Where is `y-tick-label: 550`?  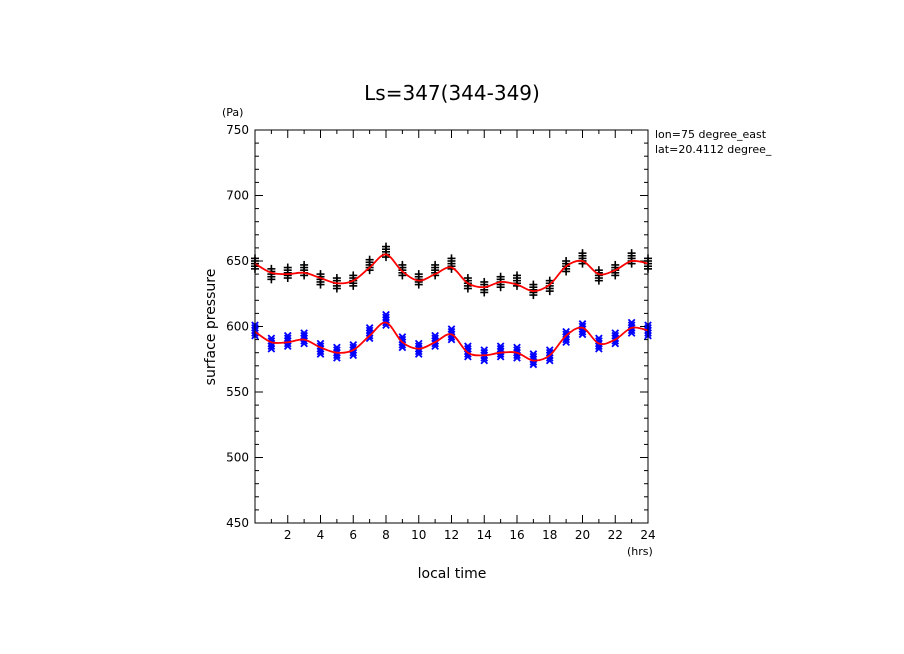
y-tick-label: 550 is located at coordinates (237, 392).